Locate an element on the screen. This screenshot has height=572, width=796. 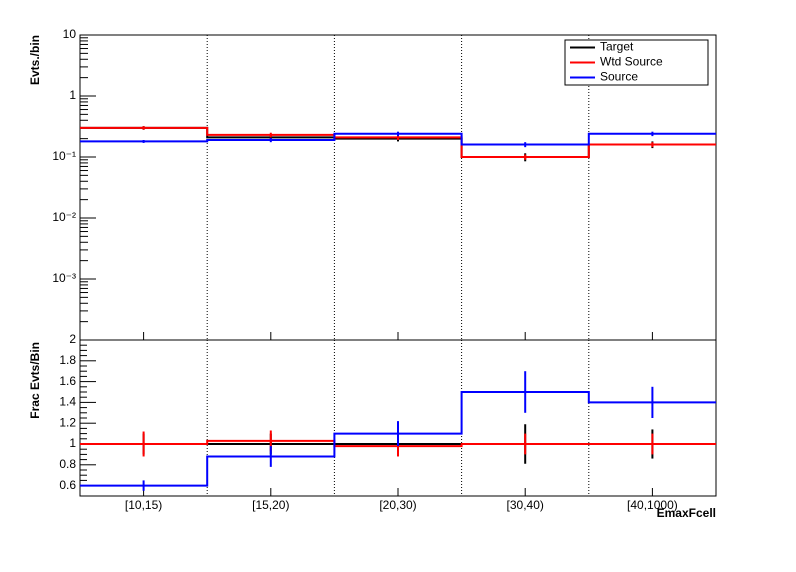
x-tick-label: [30,40) is located at coordinates (525, 505).